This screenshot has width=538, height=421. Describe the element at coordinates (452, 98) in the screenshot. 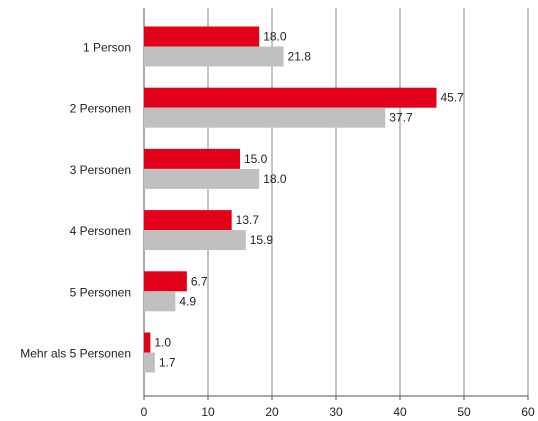

I see `value-label: 45.7` at that location.